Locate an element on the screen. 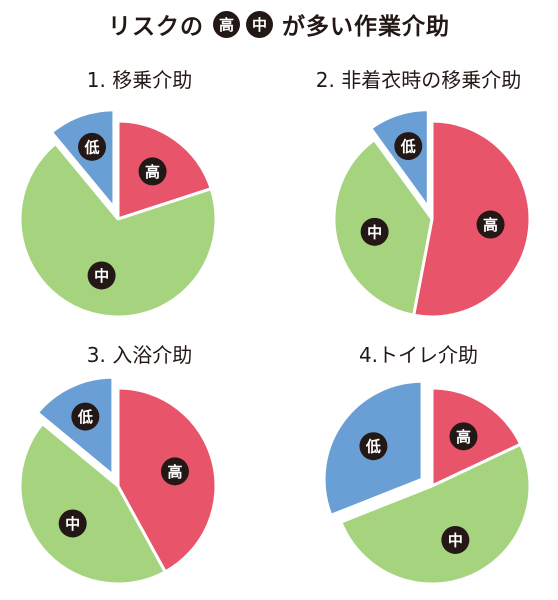 The image size is (558, 600). pie-2-label-mid: 中 is located at coordinates (374, 231).